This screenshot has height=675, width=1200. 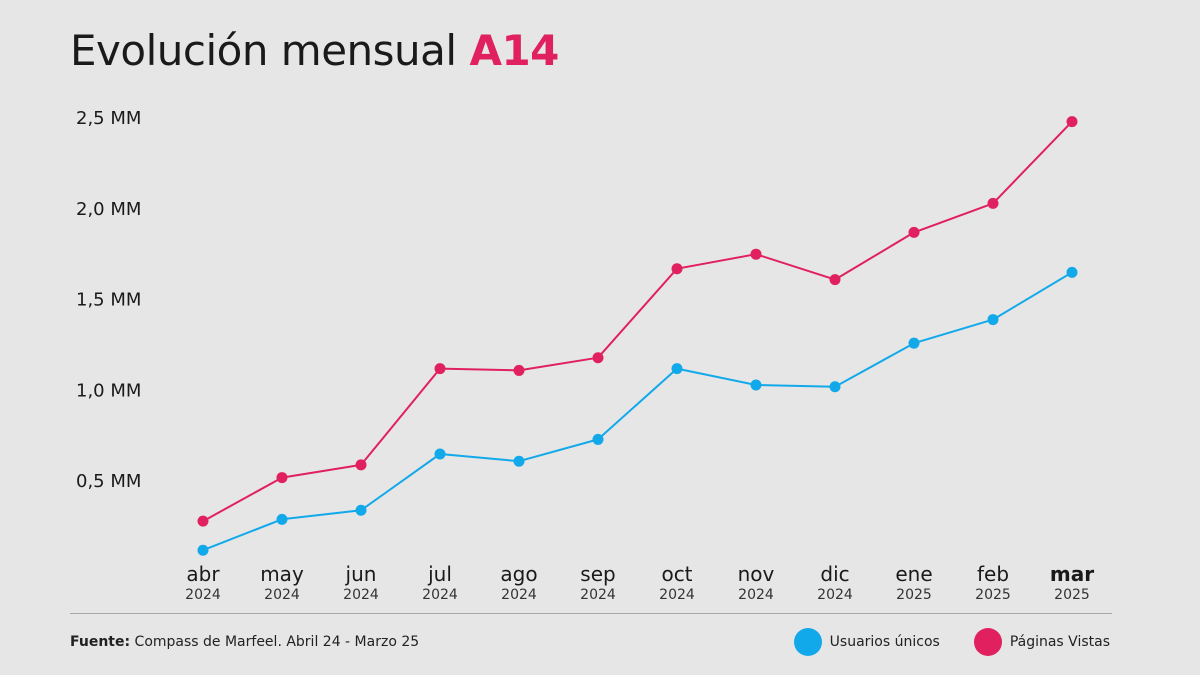 What do you see at coordinates (108, 390) in the screenshot?
I see `y-tick-label: 1,0 MM` at bounding box center [108, 390].